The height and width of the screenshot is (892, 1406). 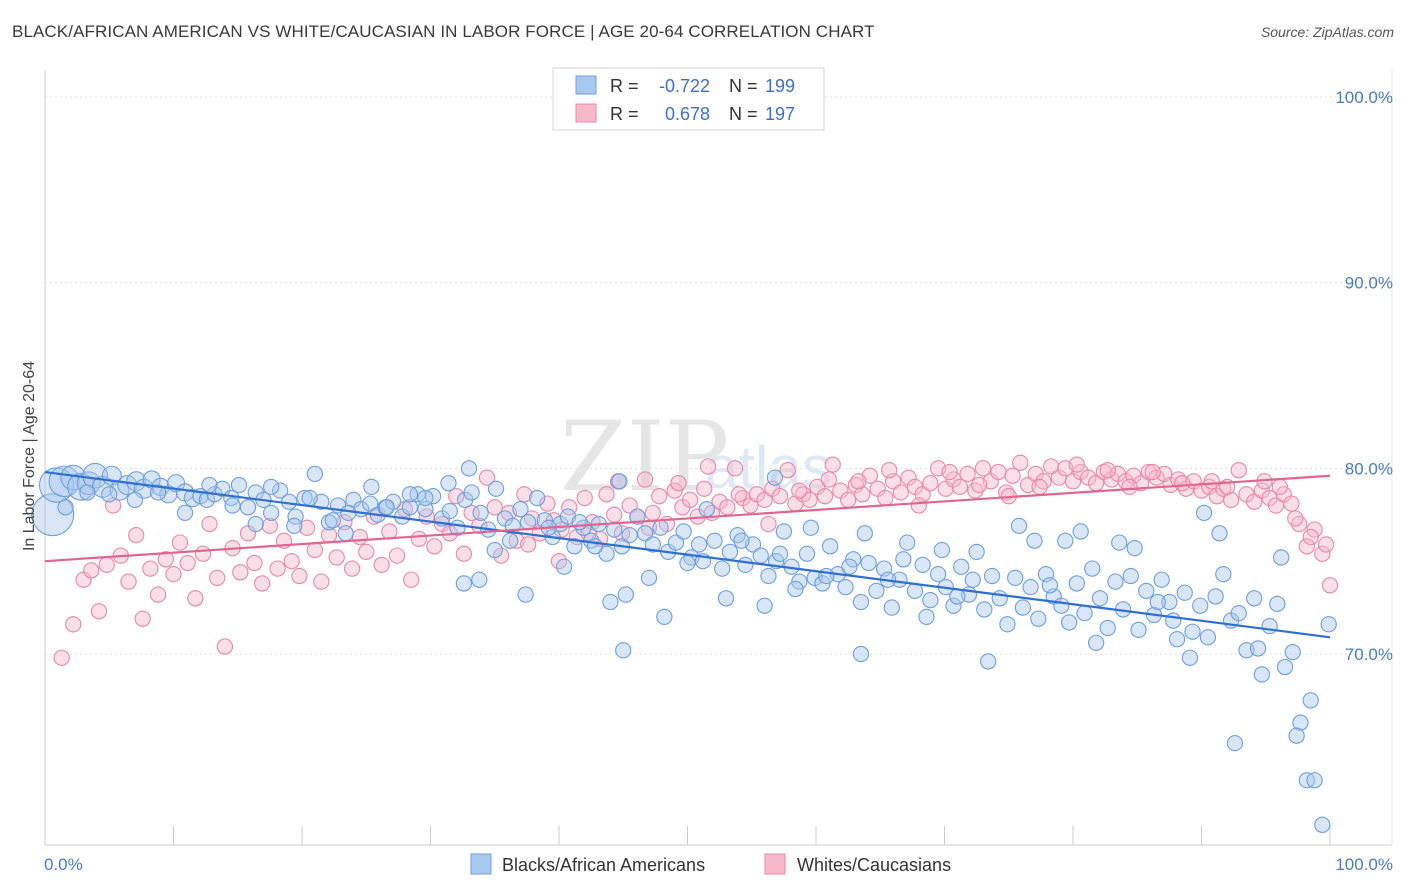 I want to click on series-legend-blue-label: Blacks/African Americans, so click(x=603, y=865).